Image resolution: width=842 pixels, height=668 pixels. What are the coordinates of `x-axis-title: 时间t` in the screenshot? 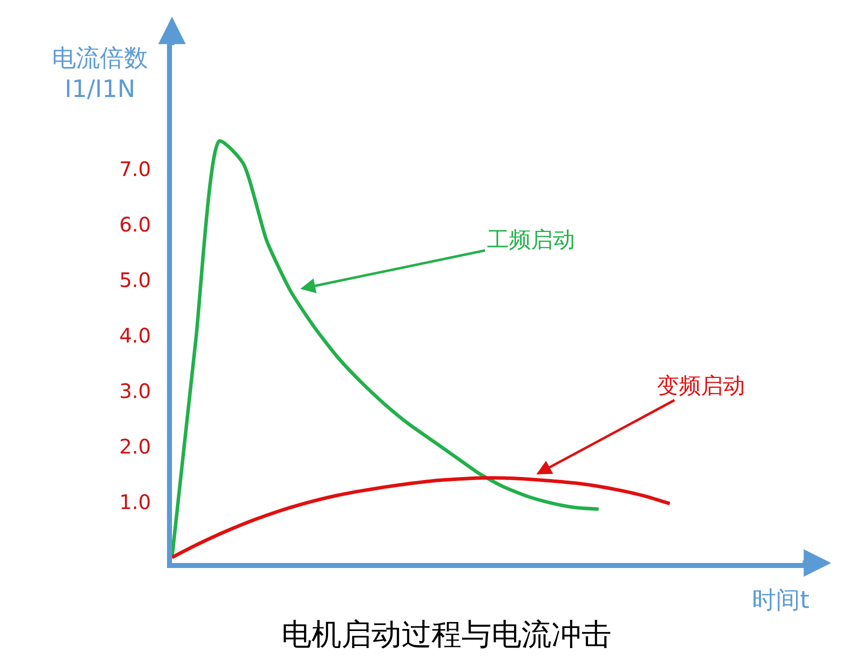 It's located at (781, 600).